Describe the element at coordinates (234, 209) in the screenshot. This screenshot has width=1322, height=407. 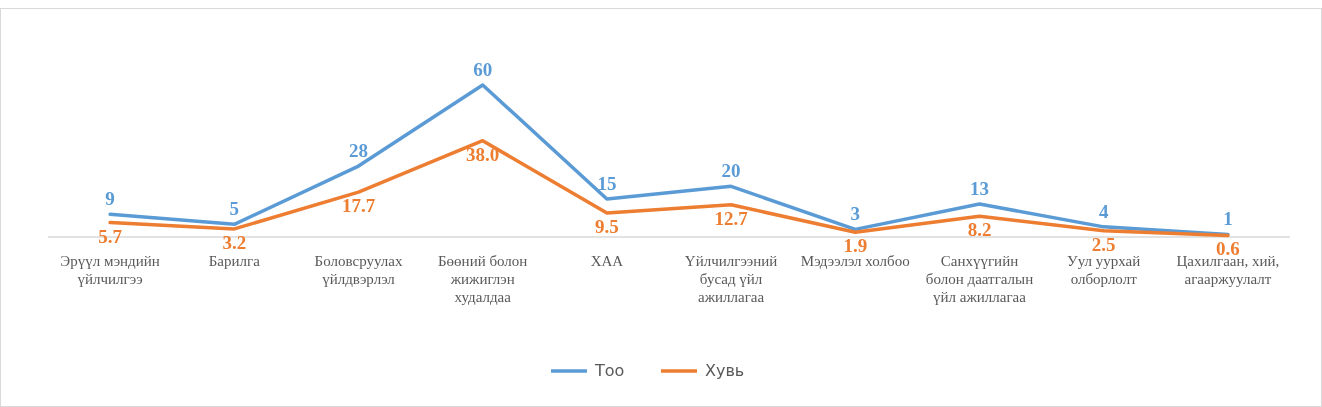
I see `data-label: 5` at that location.